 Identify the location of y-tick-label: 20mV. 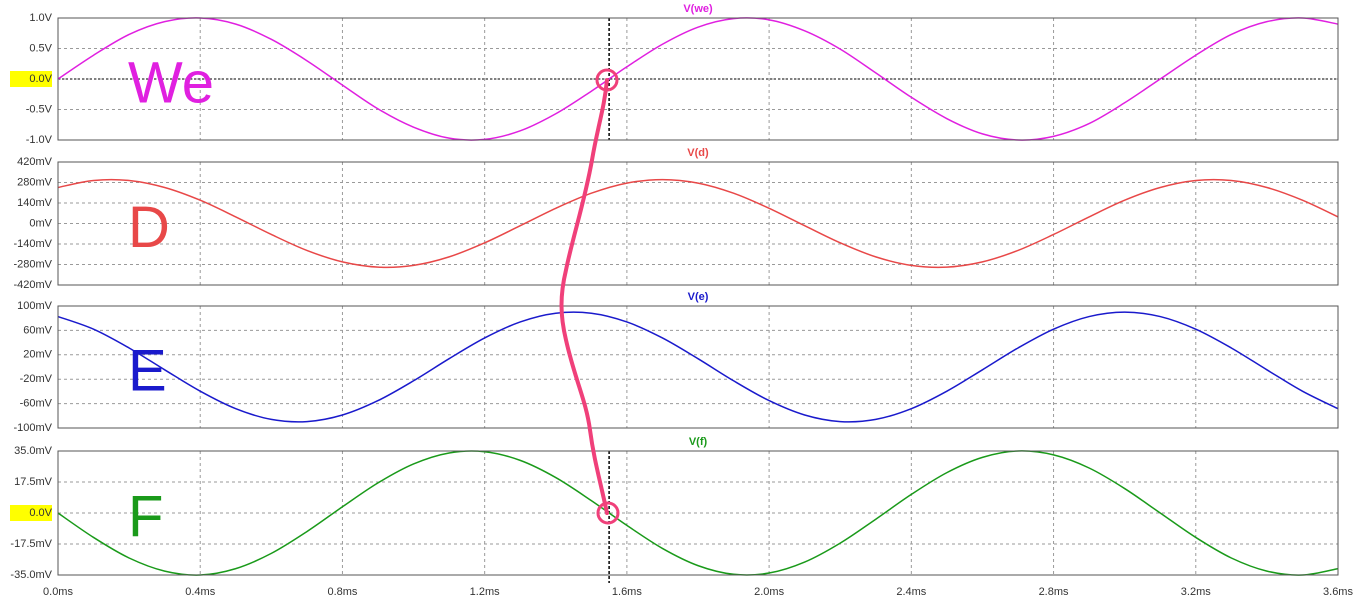
(37, 355).